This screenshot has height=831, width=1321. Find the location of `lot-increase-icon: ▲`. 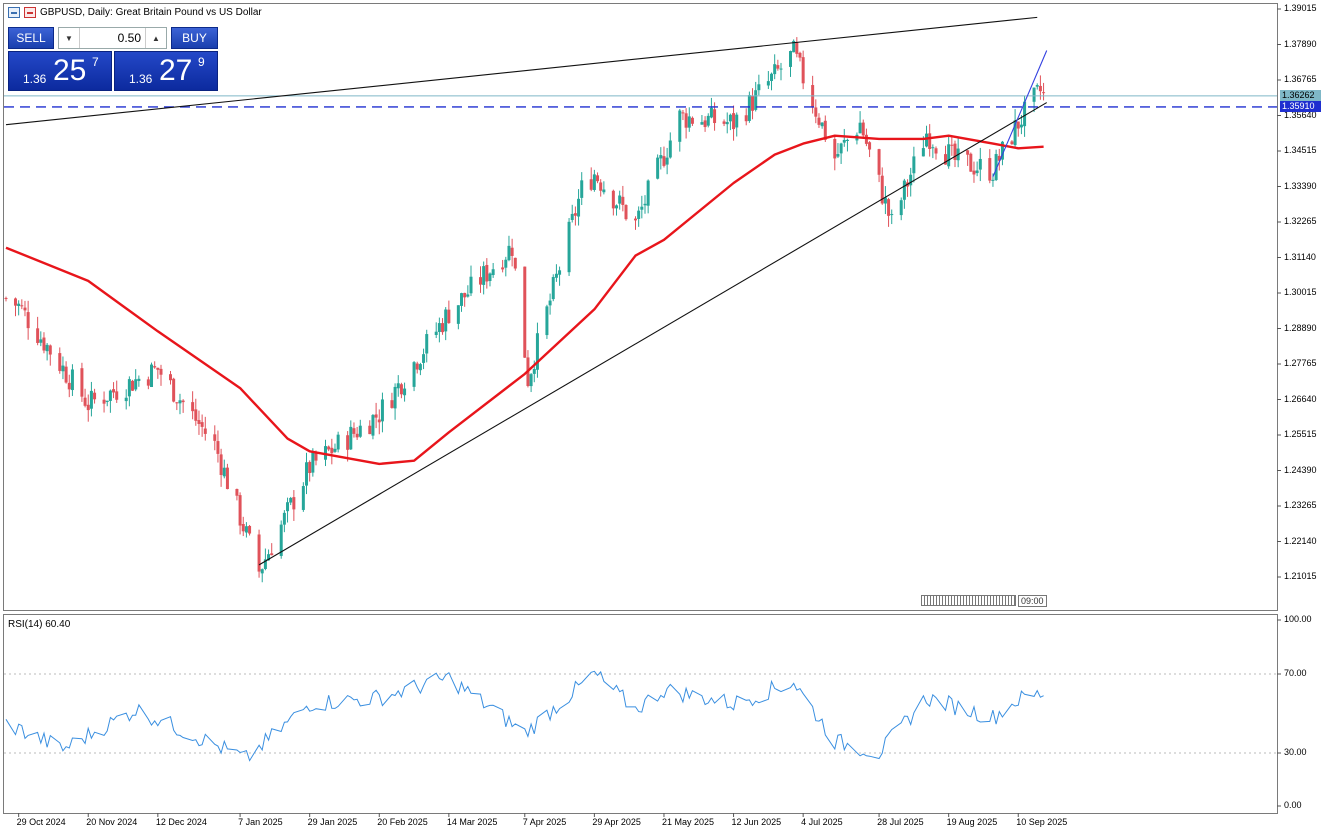

lot-increase-icon: ▲ is located at coordinates (156, 38).